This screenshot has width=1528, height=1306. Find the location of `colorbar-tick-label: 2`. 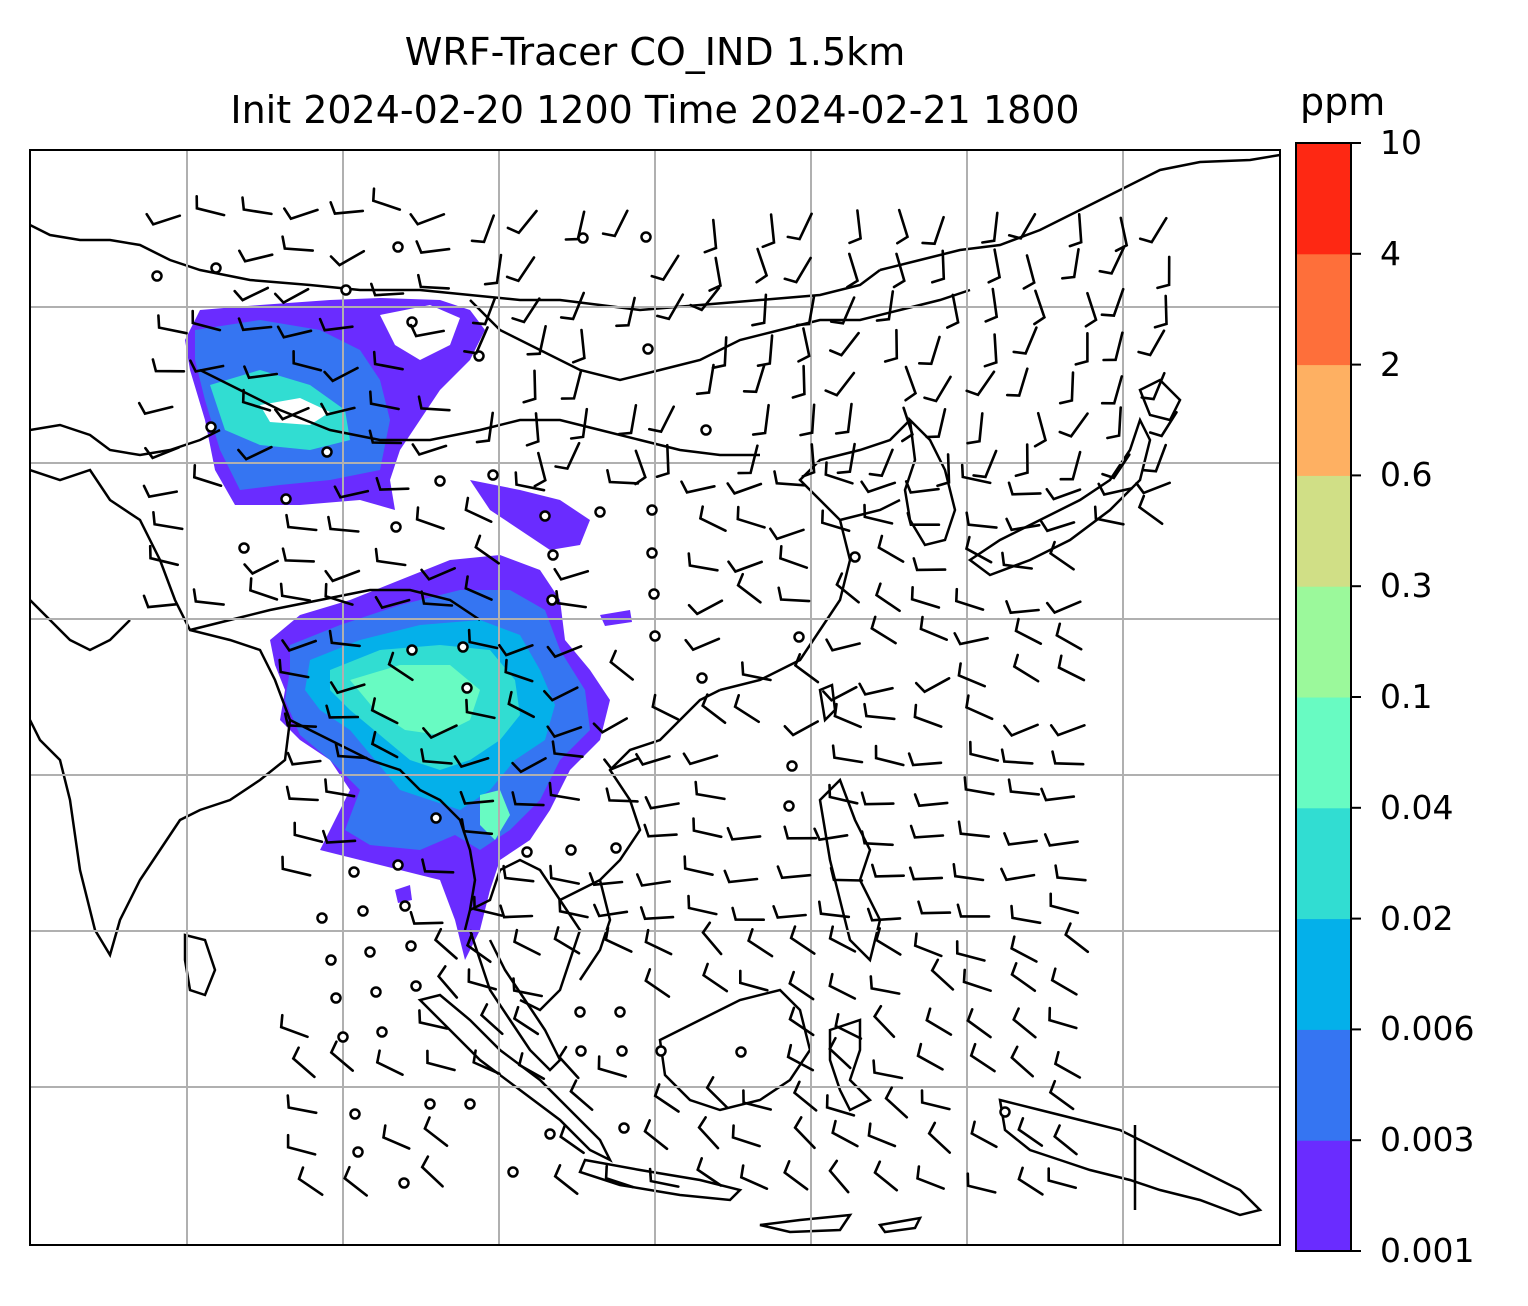

colorbar-tick-label: 2 is located at coordinates (1390, 364).